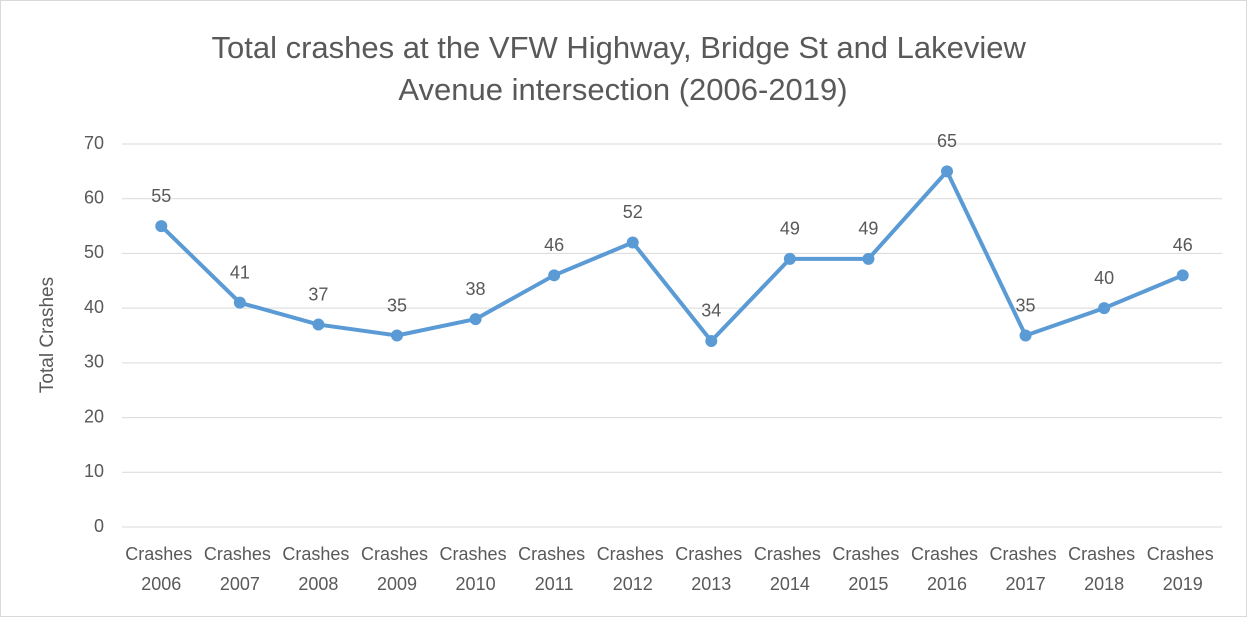 The image size is (1247, 617). I want to click on x-tick-label: Crashes 2007, so click(240, 569).